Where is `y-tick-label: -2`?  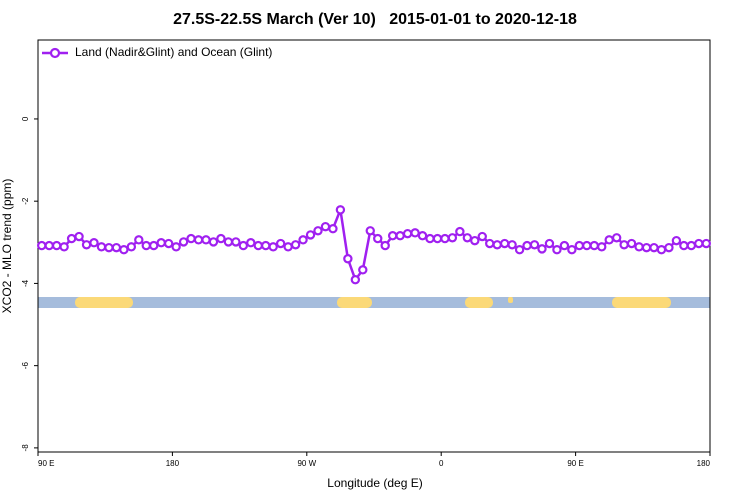 y-tick-label: -2 is located at coordinates (25, 201).